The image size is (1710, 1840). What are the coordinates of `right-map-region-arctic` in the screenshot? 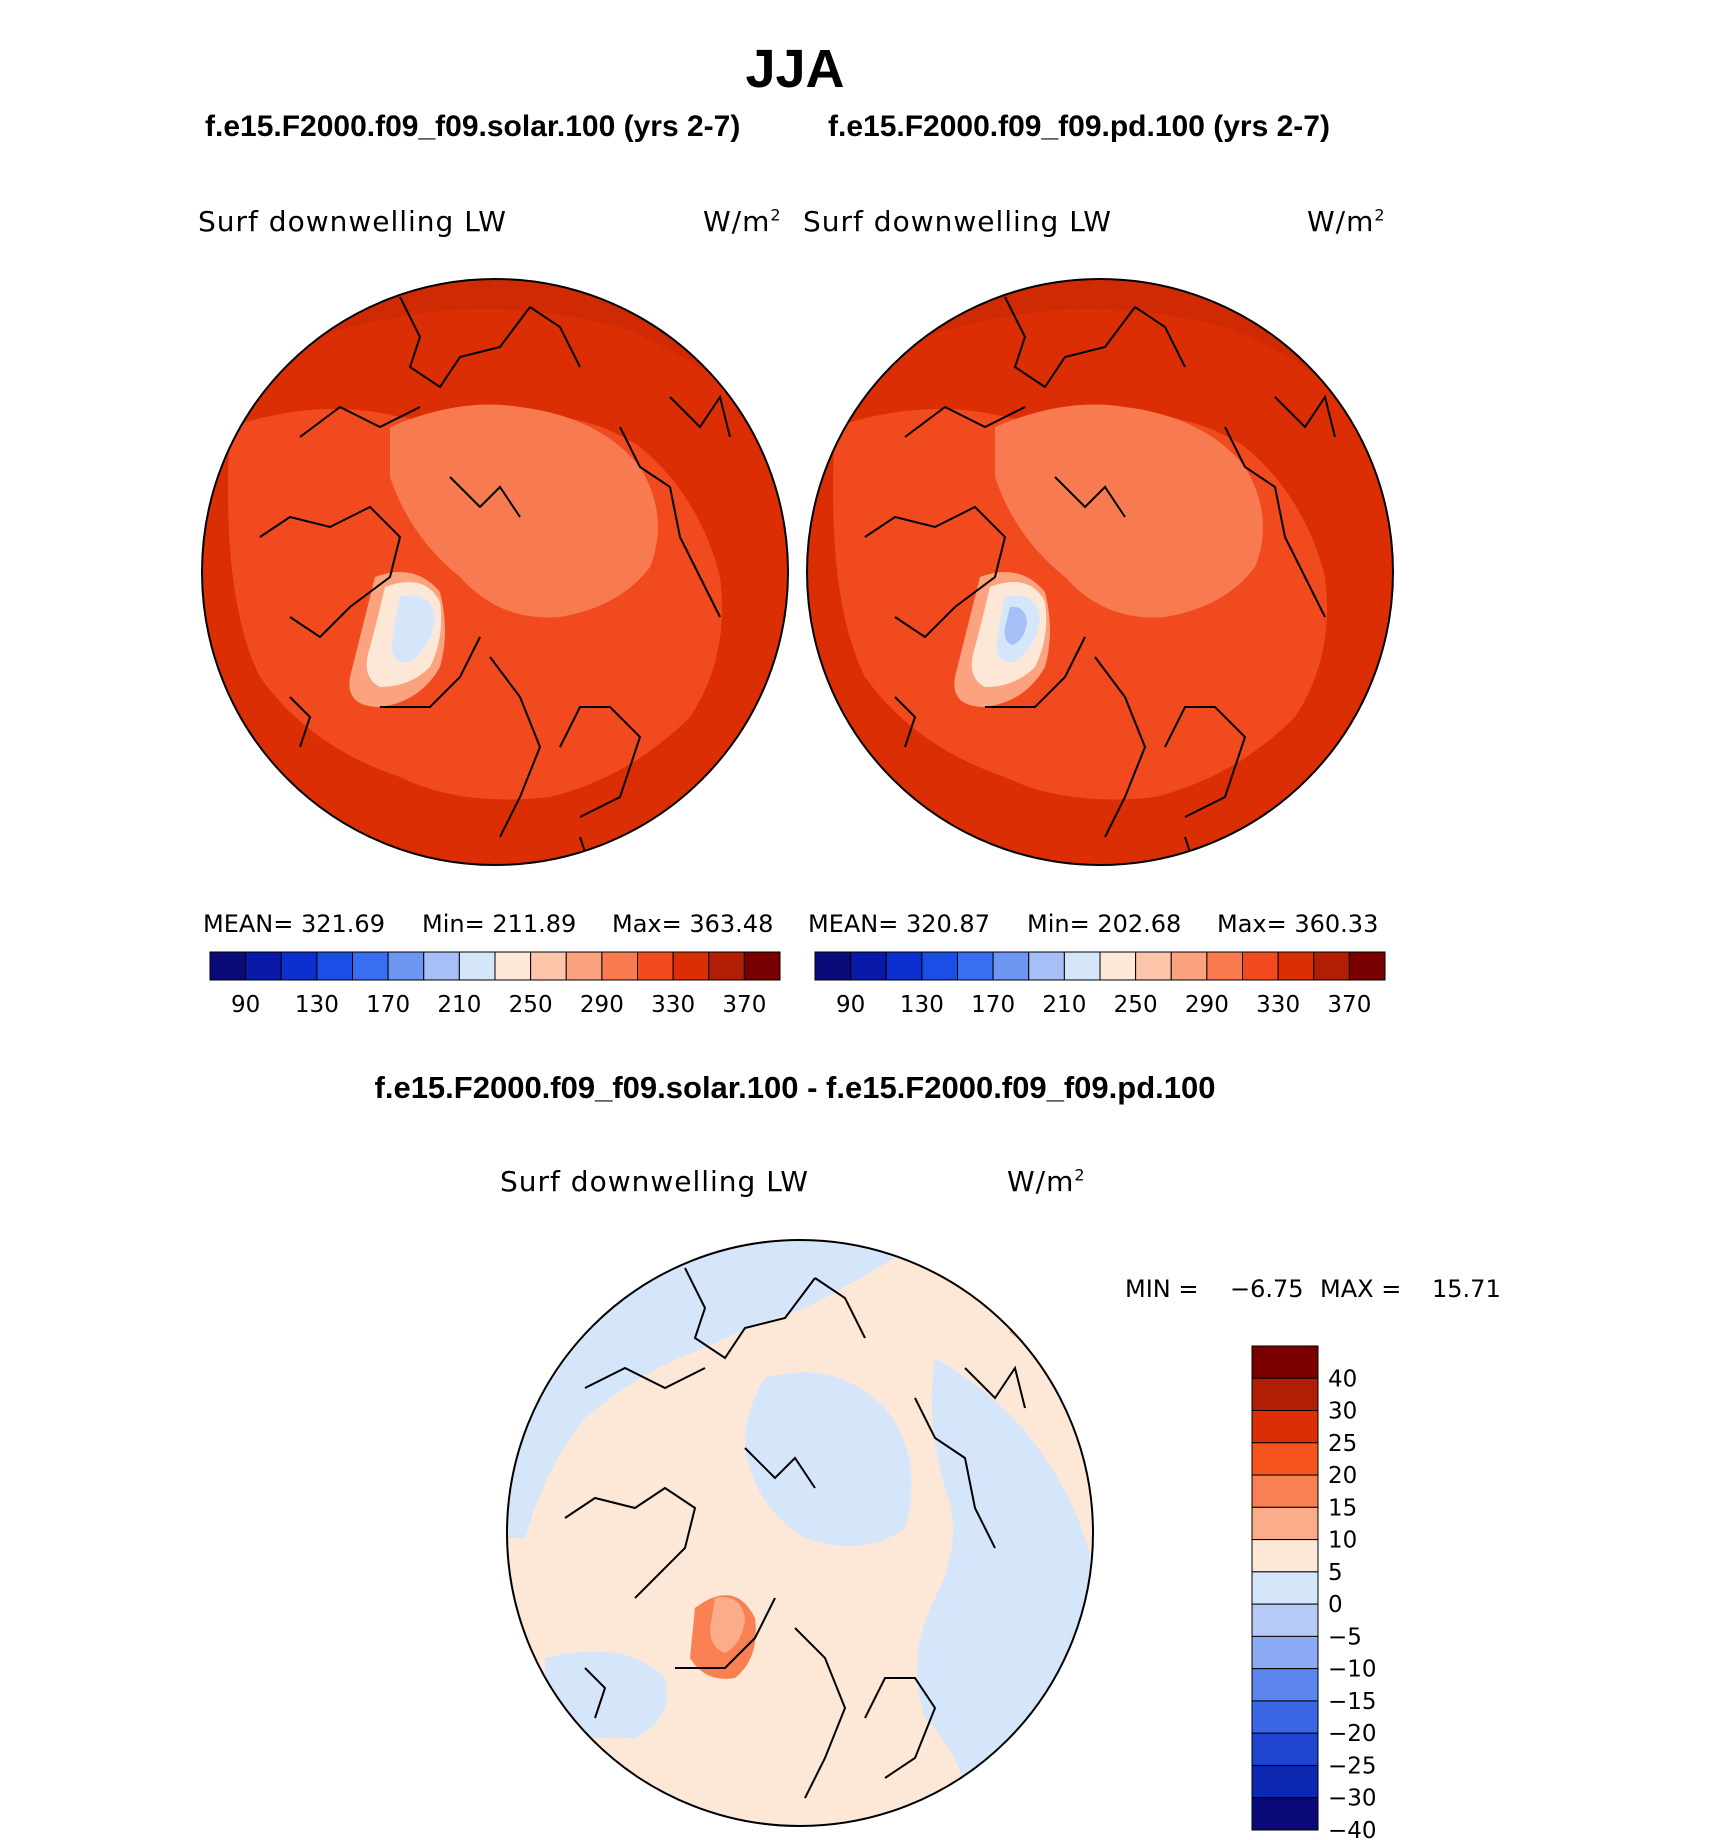 It's located at (1129, 511).